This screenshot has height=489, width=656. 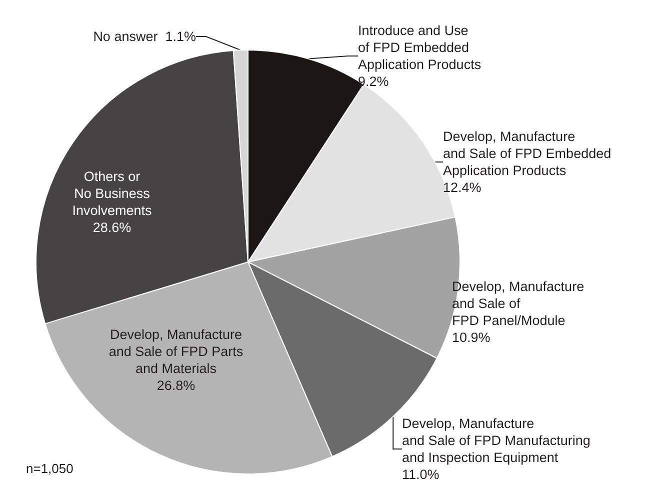 I want to click on data-label: 11.0%, so click(x=421, y=474).